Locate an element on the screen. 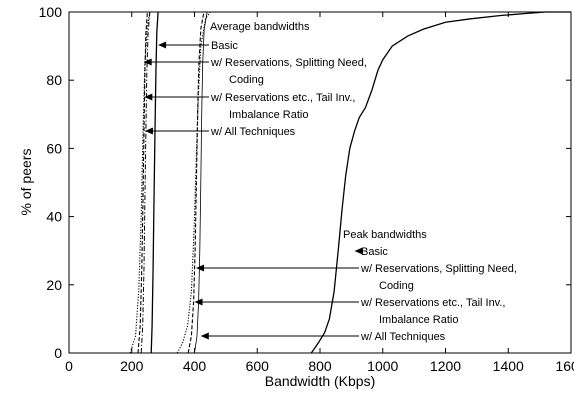  peak-reservations-label-2: Coding is located at coordinates (396, 286).